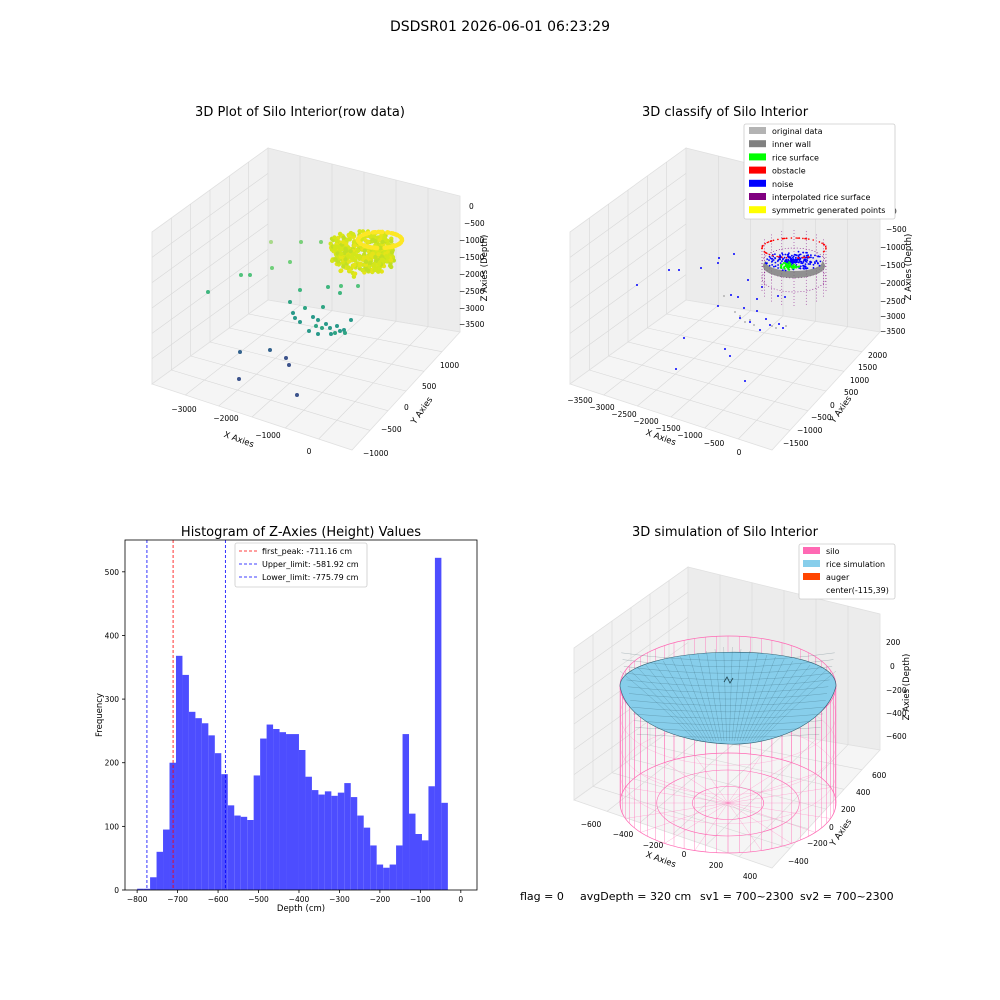  I want to click on raw-plot-title: 3D Plot of Silo Interior(row data), so click(300, 112).